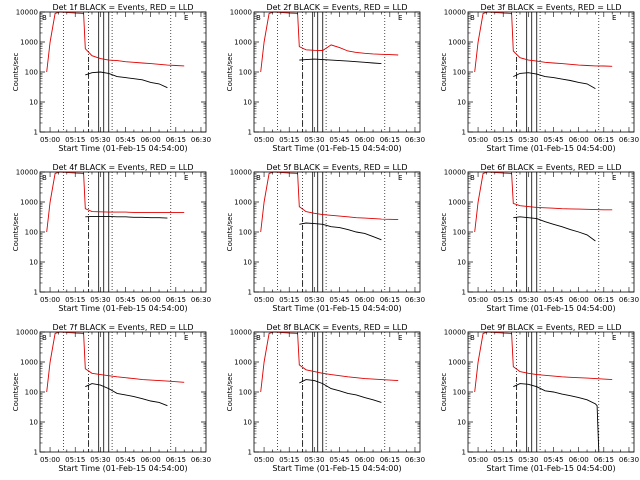  Describe the element at coordinates (550, 327) in the screenshot. I see `chart-title: Det 9f BLACK = Events, RED = LLD` at that location.